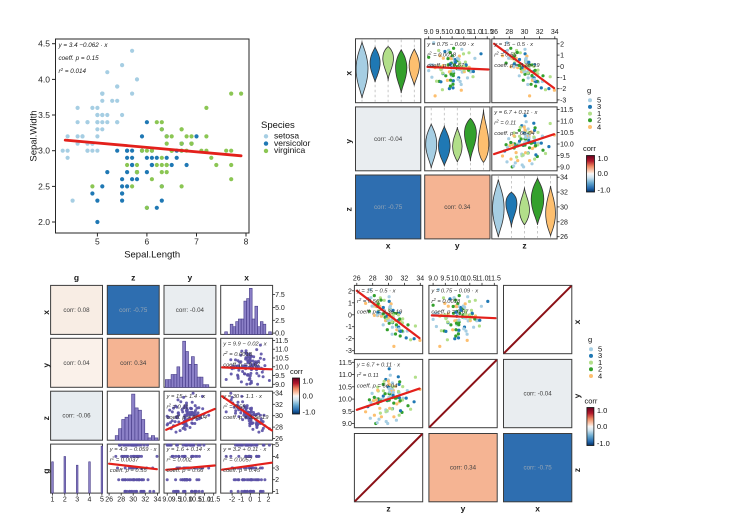 The image size is (750, 530). I want to click on svg-text: 5.0, so click(280, 308).